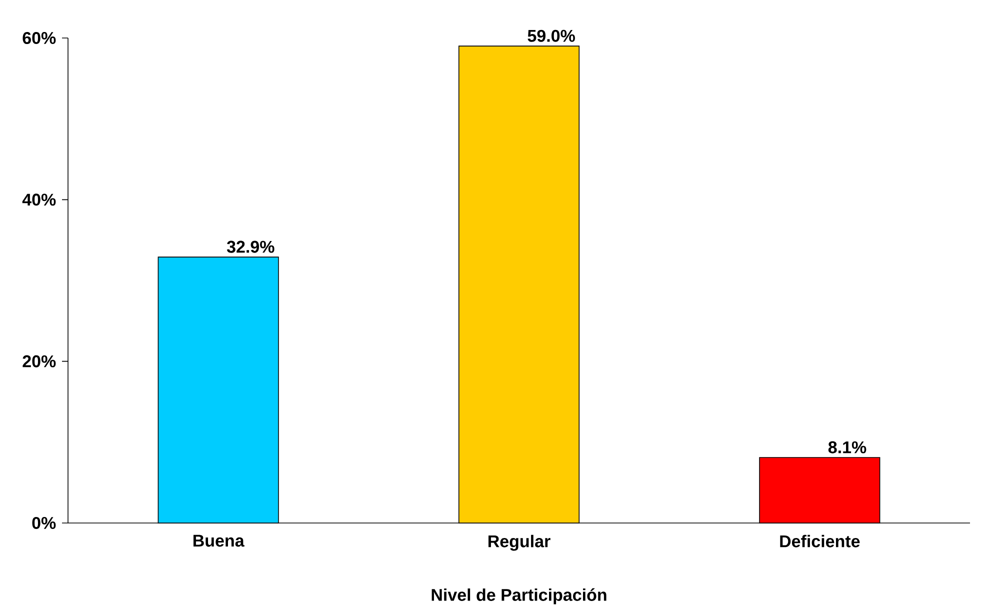 Image resolution: width=999 pixels, height=607 pixels. Describe the element at coordinates (39, 38) in the screenshot. I see `y-tick-label: 60%` at that location.